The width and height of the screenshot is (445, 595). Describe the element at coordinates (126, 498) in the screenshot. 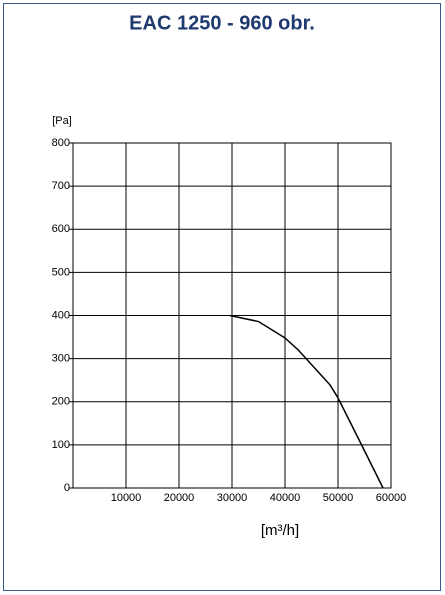

I see `x-tick-label: 10000` at that location.